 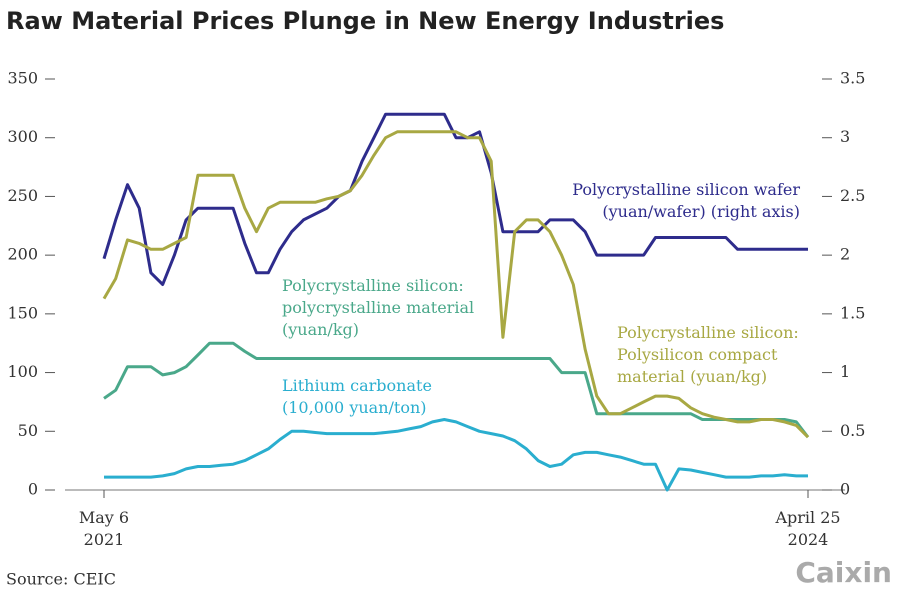 What do you see at coordinates (845, 489) in the screenshot?
I see `y2-tick-label: 0` at bounding box center [845, 489].